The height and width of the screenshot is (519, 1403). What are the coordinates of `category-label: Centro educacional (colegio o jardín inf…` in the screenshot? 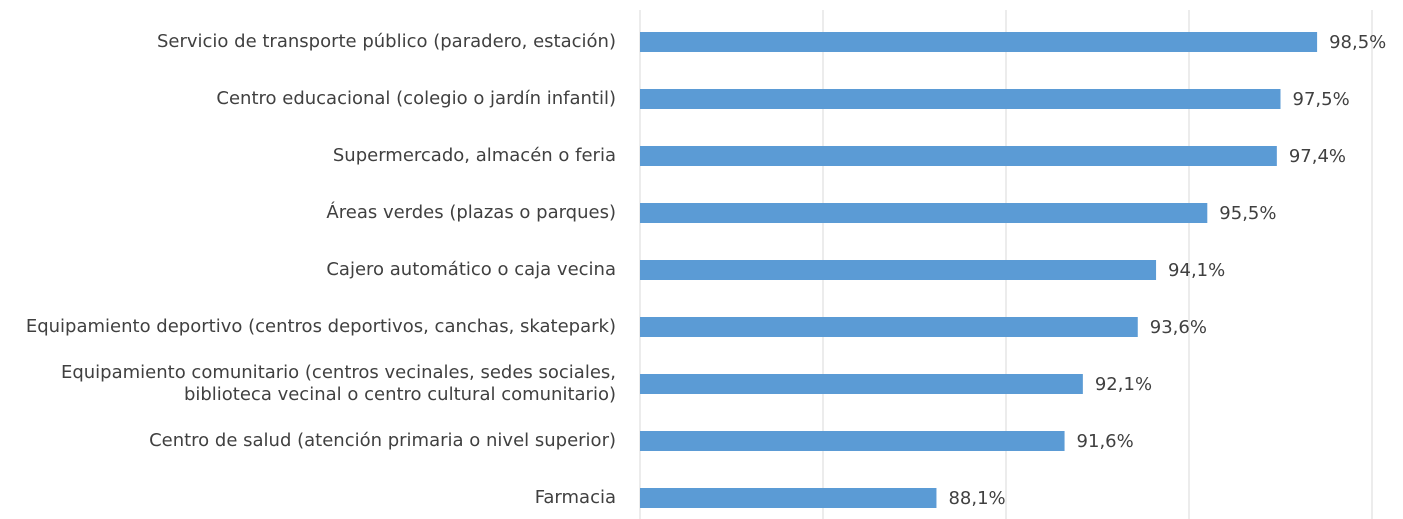 It's located at (416, 98).